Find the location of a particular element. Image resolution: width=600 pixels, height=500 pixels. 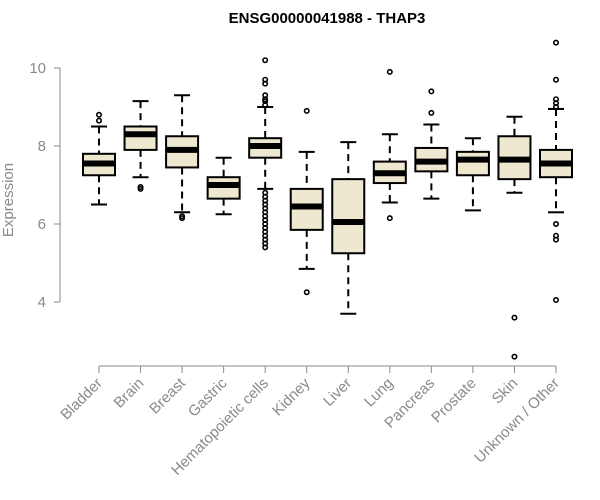

y-axis-label: Expression is located at coordinates (8, 200).